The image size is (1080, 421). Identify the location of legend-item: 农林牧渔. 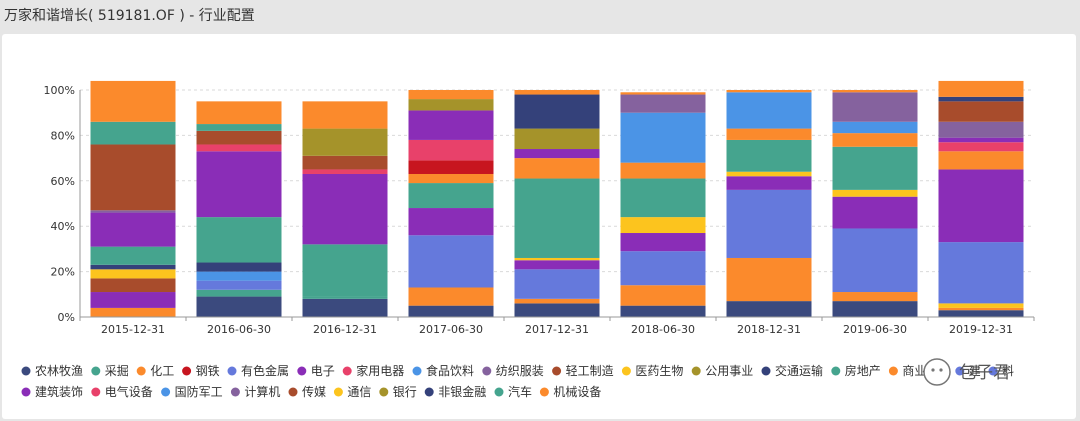
(52, 371).